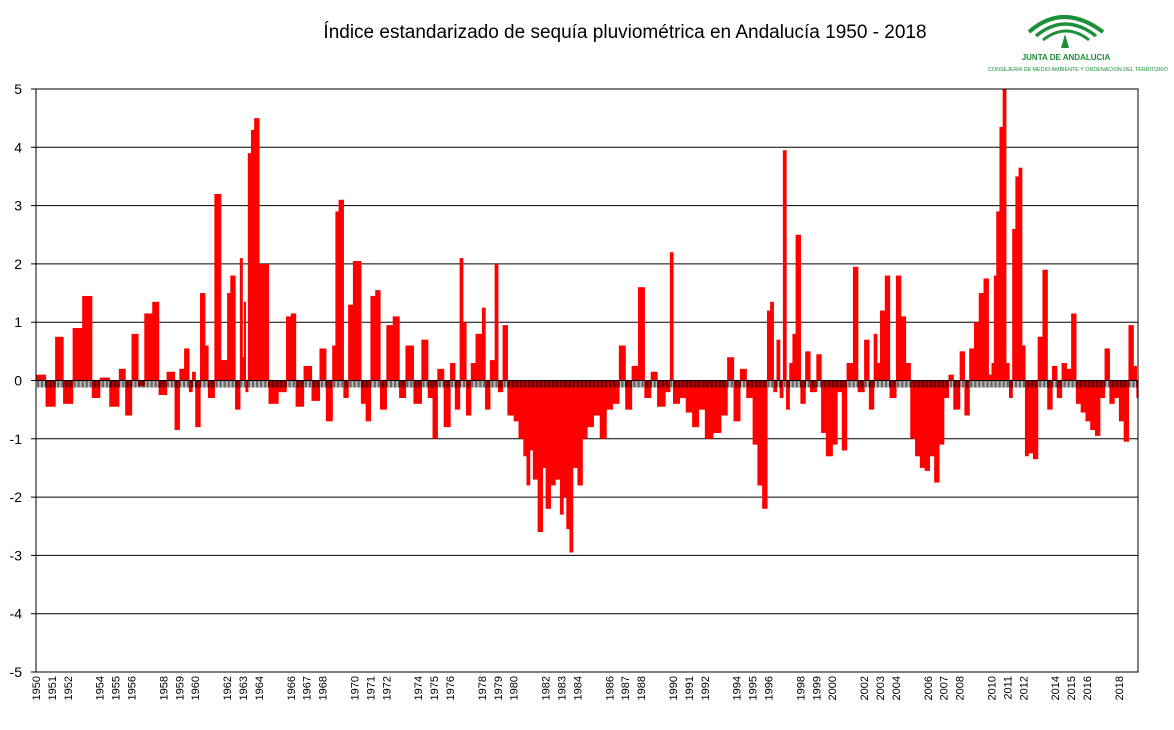  What do you see at coordinates (817, 688) in the screenshot?
I see `x-tick-label: 1999` at bounding box center [817, 688].